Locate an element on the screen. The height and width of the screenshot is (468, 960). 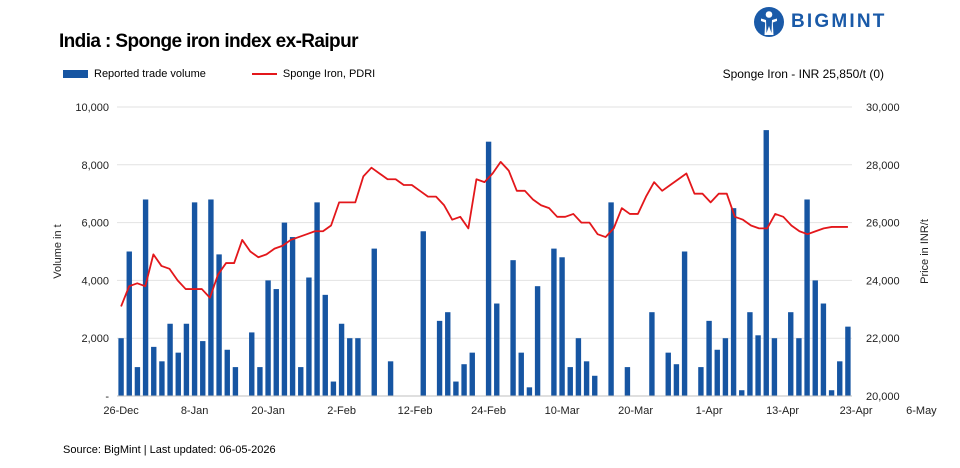
x-tick-label: 2-Feb is located at coordinates (341, 411).